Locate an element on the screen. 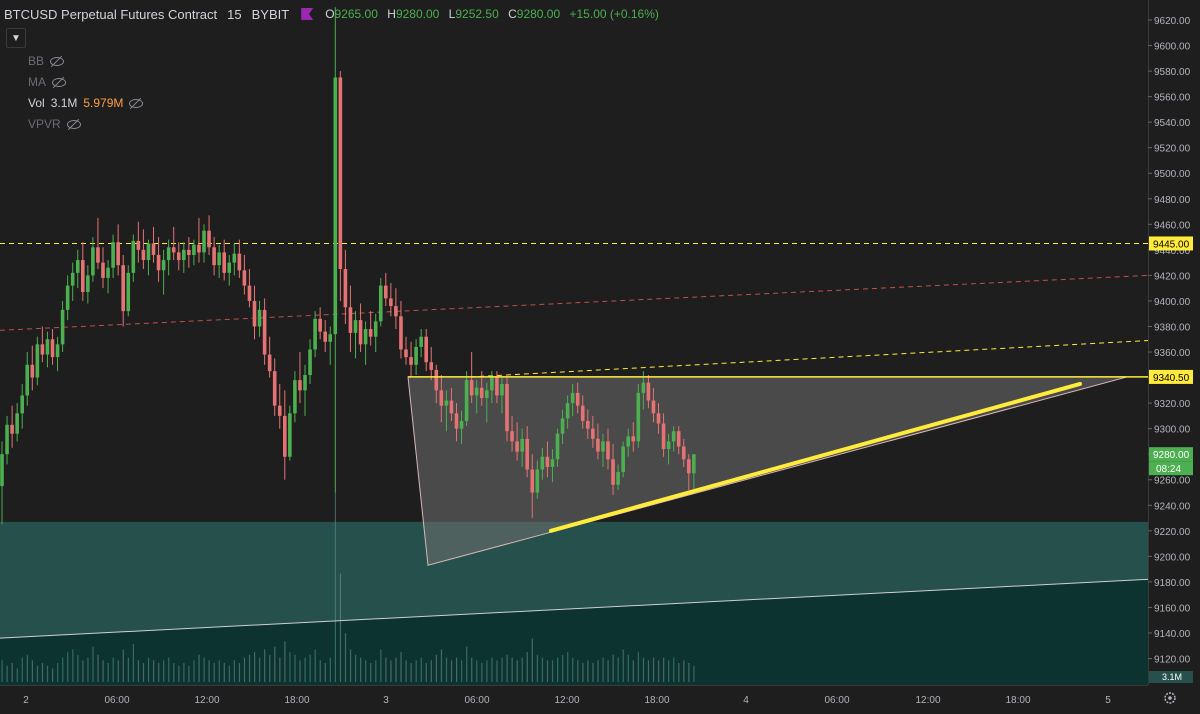 This screenshot has height=714, width=1200. indicator-row-bb: BB is located at coordinates (85, 60).